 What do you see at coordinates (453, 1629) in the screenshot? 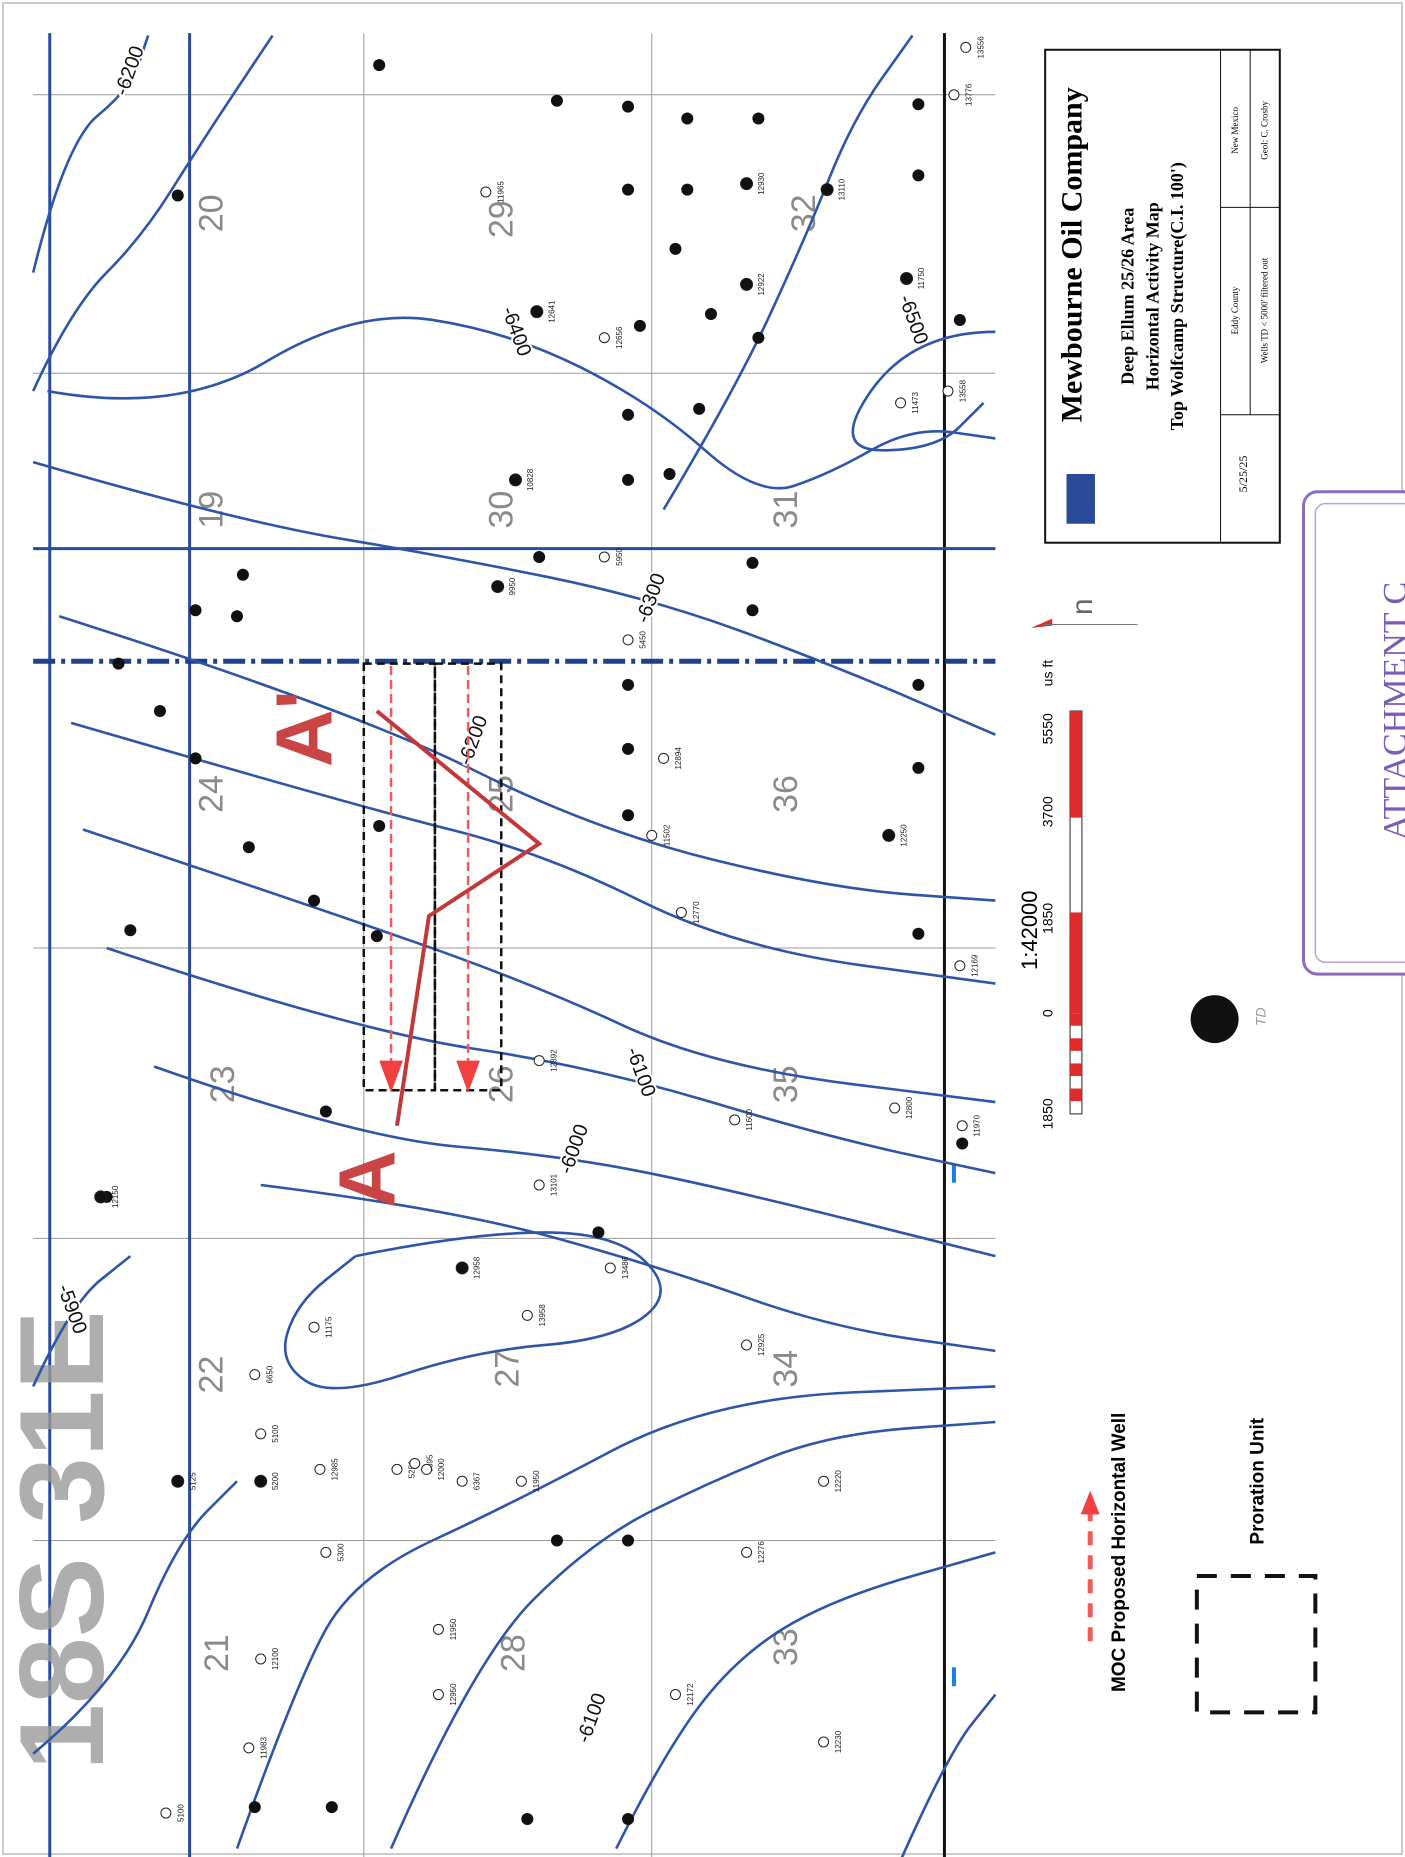
I see `well-label: 11950` at bounding box center [453, 1629].